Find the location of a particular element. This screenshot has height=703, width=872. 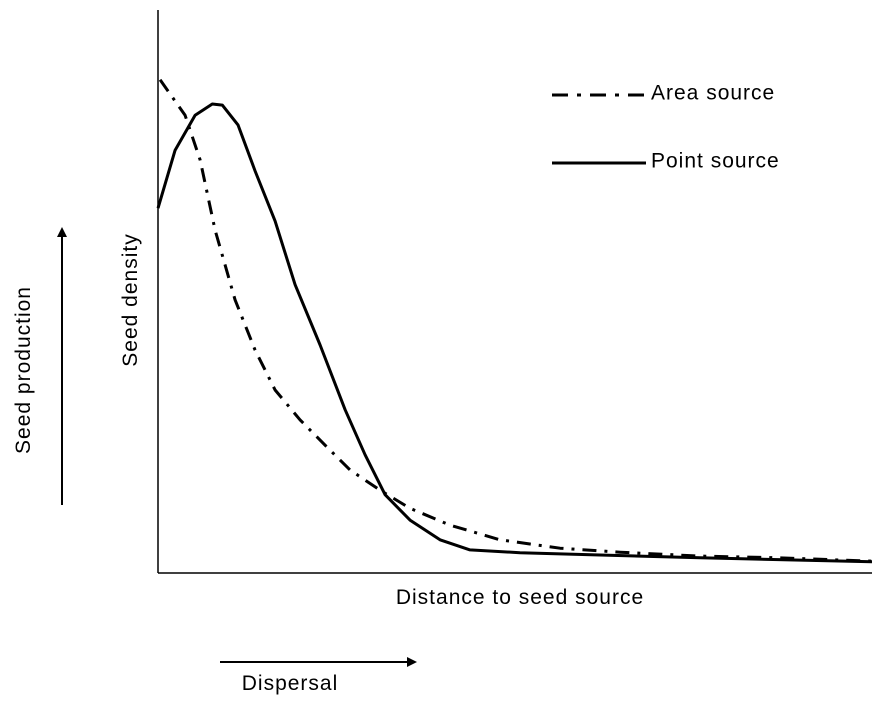

legend-label: Area source is located at coordinates (713, 93).